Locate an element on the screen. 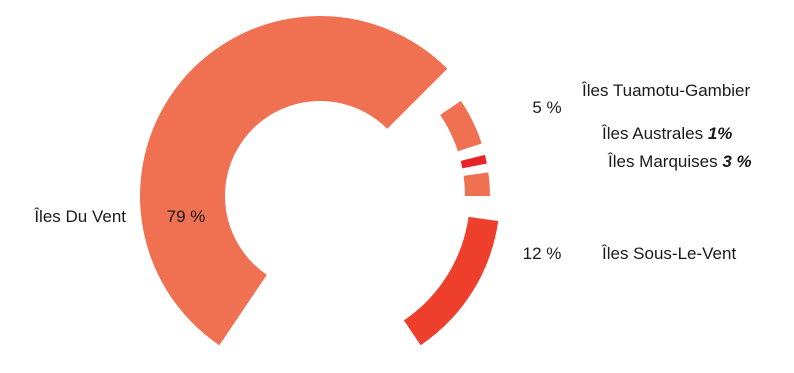  category-label-iles-marquises-group: Îles Marquises 3 % is located at coordinates (679, 161).